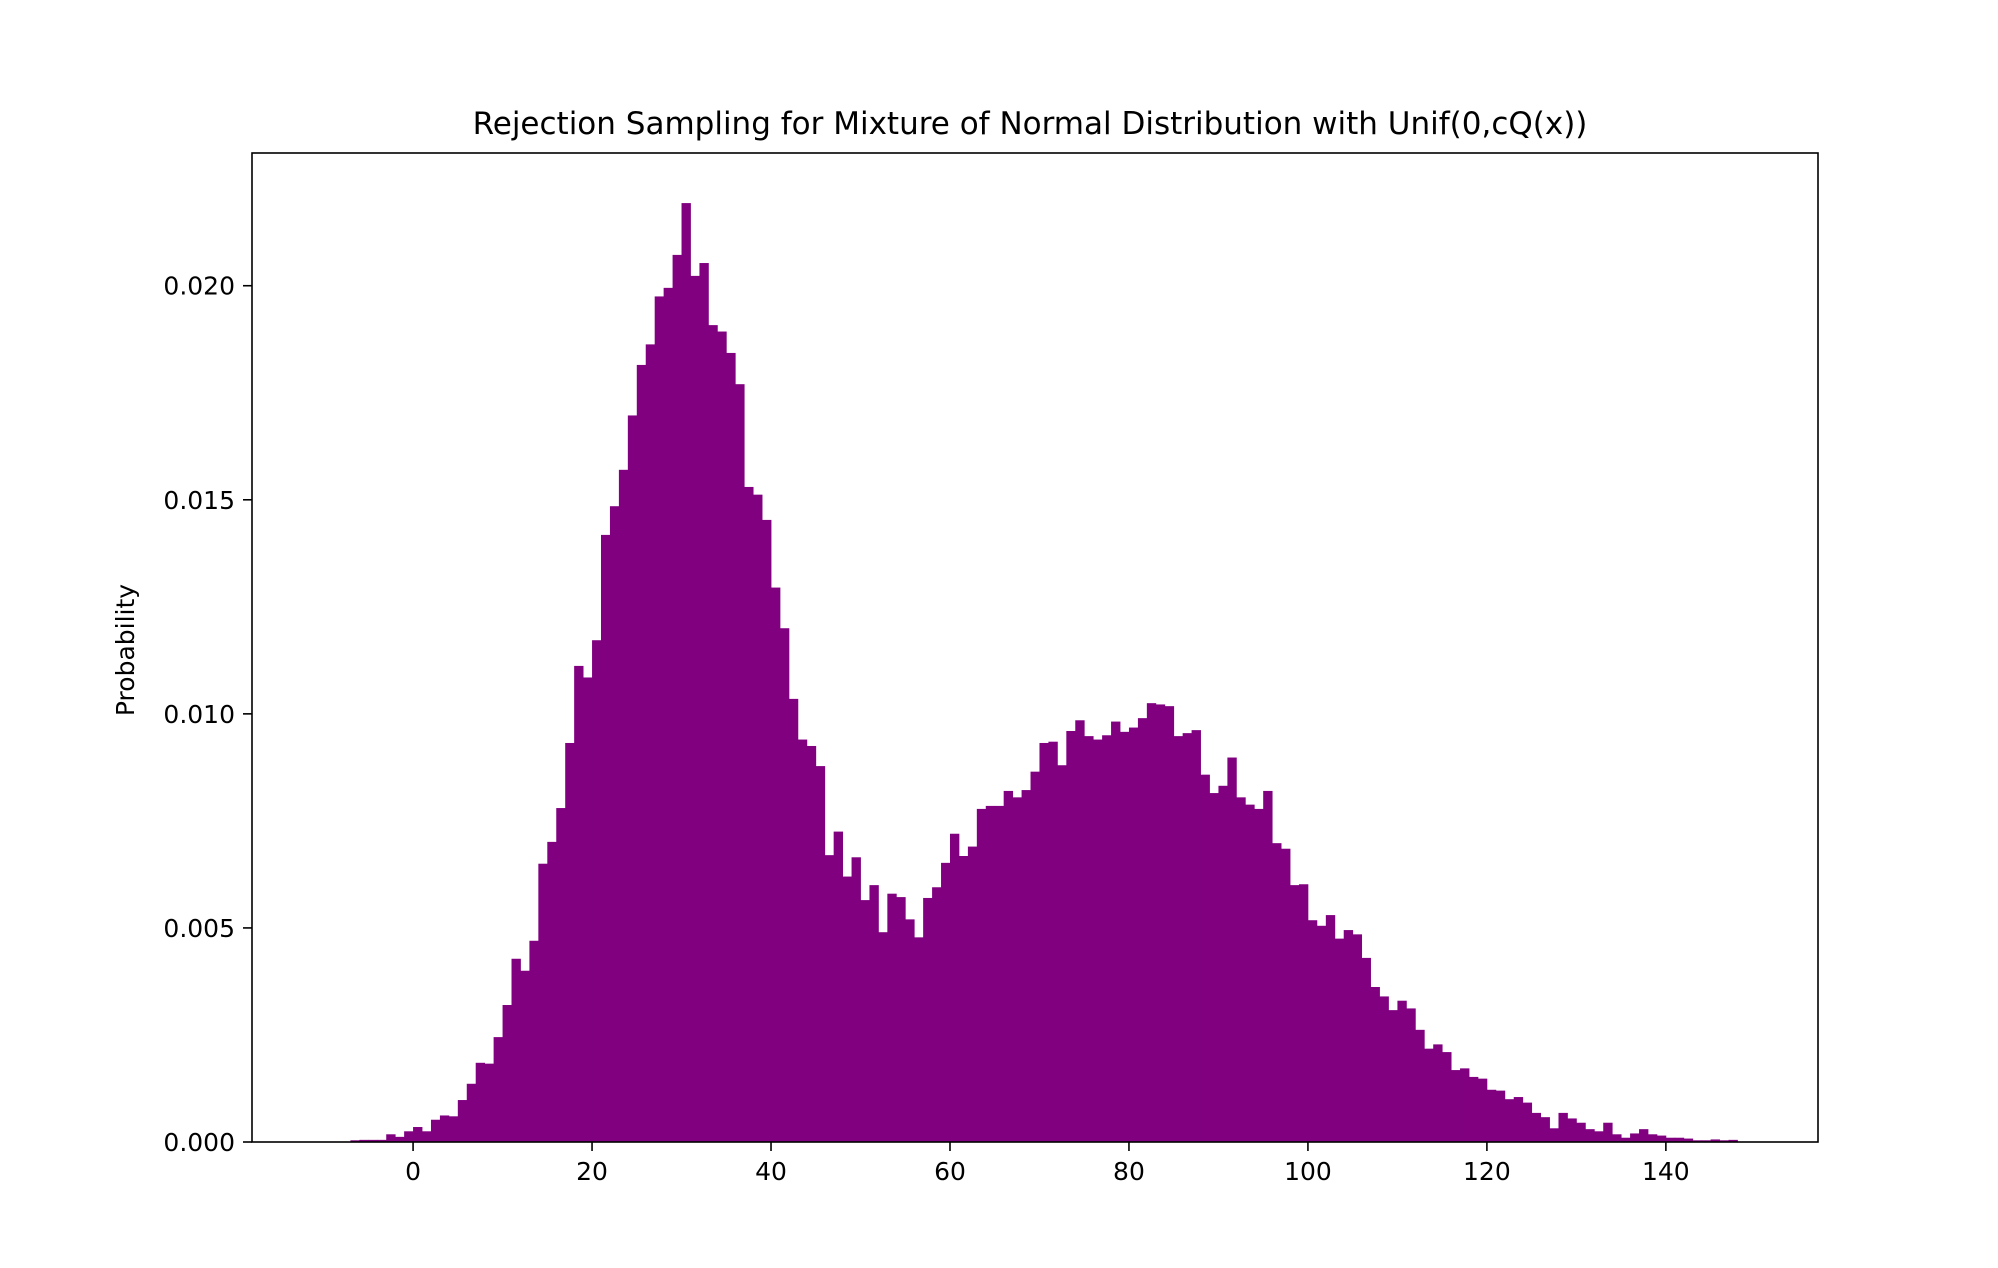  What do you see at coordinates (1308, 1171) in the screenshot?
I see `x-tick-label: 100` at bounding box center [1308, 1171].